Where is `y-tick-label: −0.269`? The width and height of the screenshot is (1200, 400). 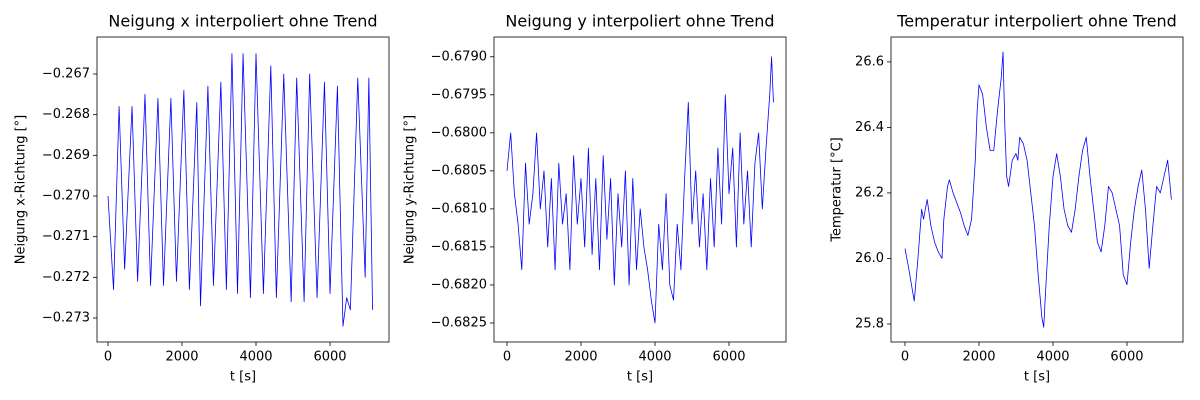 y-tick-label: −0.269 is located at coordinates (66, 155).